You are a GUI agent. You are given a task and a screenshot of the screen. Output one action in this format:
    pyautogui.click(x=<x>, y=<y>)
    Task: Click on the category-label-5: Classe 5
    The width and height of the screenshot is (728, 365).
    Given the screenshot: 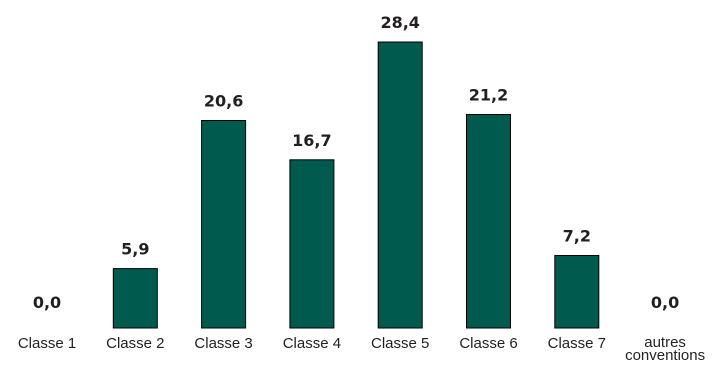 What is the action you would take?
    pyautogui.click(x=400, y=343)
    